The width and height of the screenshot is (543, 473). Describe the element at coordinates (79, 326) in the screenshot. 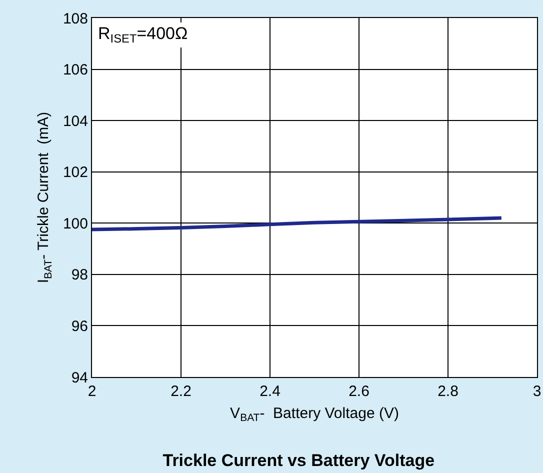

I see `y-tick-label: 96` at that location.